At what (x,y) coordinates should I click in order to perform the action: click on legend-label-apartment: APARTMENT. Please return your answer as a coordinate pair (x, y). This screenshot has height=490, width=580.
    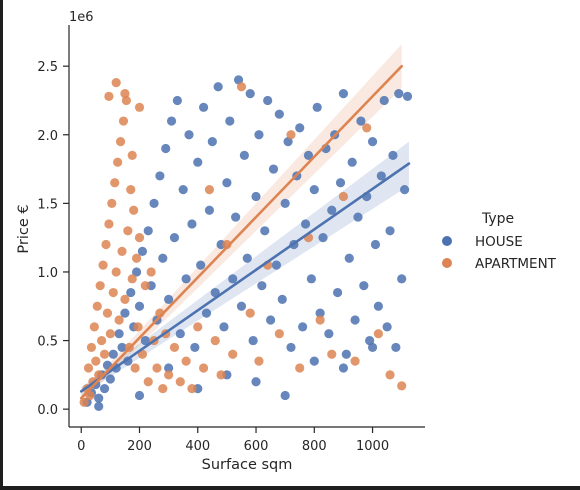
    Looking at the image, I should click on (516, 264).